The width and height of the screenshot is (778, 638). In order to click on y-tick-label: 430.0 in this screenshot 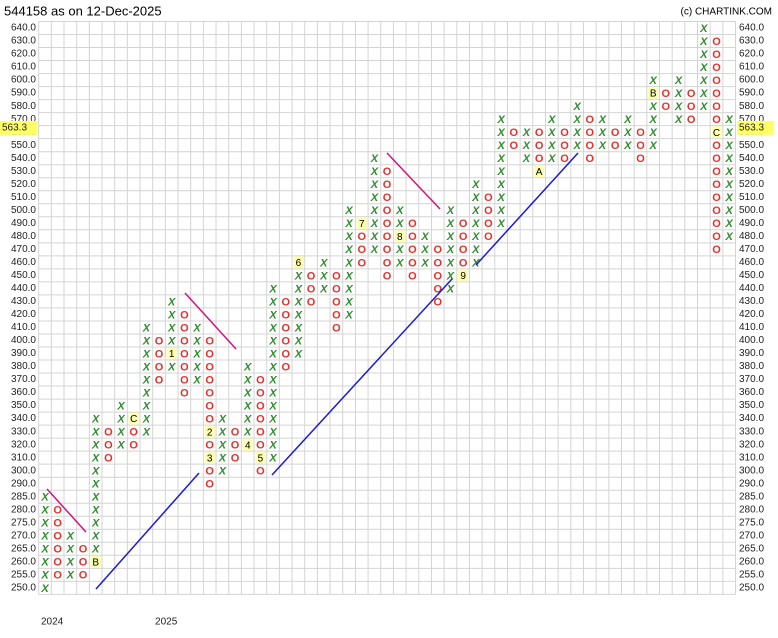, I will do `click(751, 301)`.